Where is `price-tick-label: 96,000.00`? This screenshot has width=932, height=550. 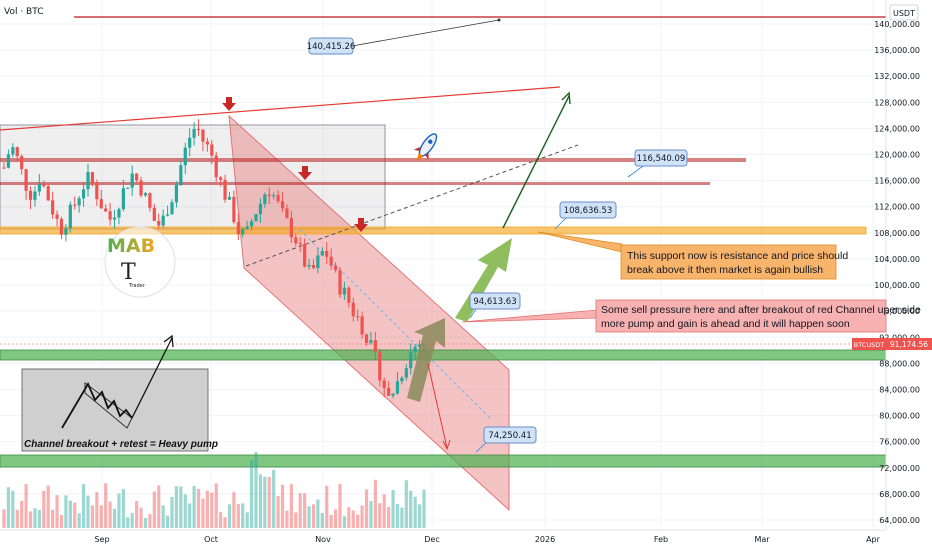
price-tick-label: 96,000.00 is located at coordinates (899, 311).